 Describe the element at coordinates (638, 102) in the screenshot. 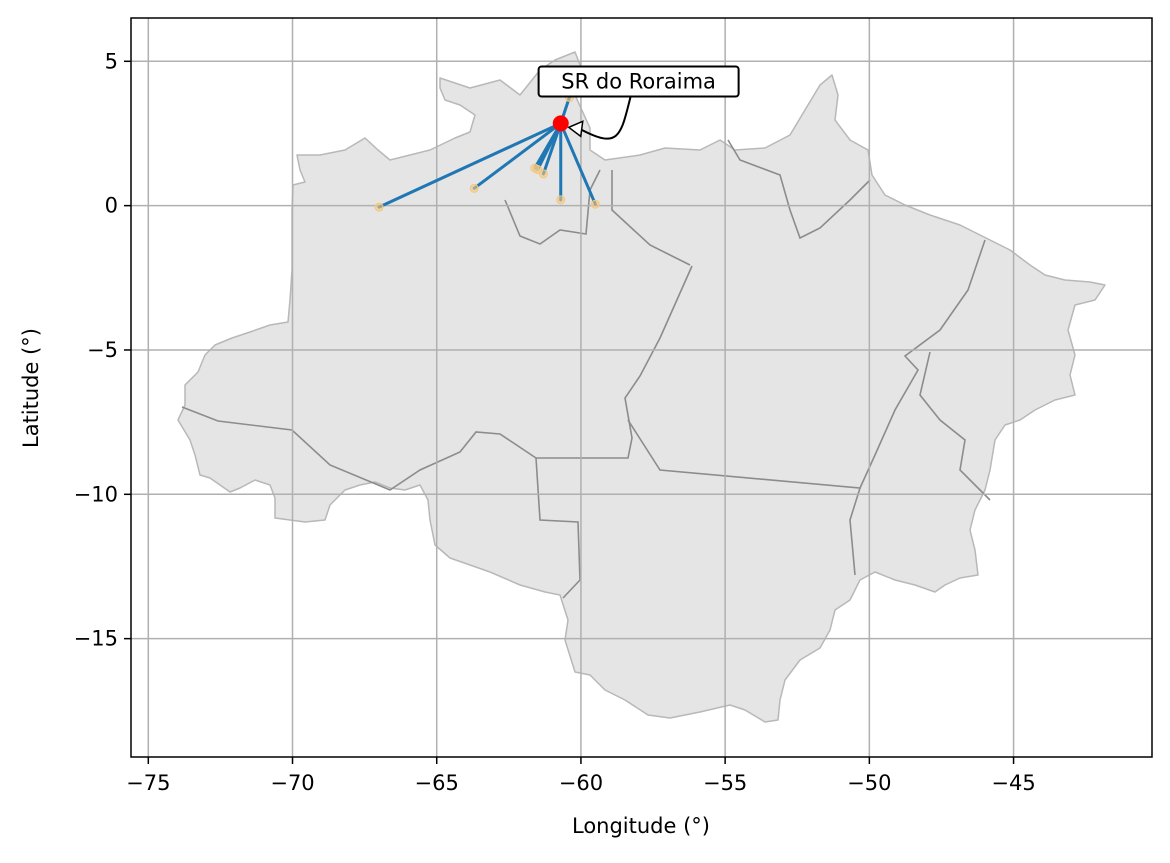

I see `hub-annotation: SR do Roraima` at that location.